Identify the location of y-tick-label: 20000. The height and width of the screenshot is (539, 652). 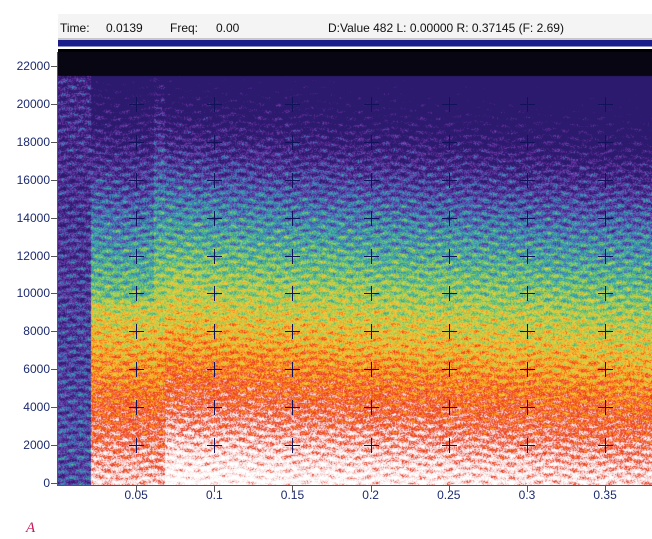
(33, 103).